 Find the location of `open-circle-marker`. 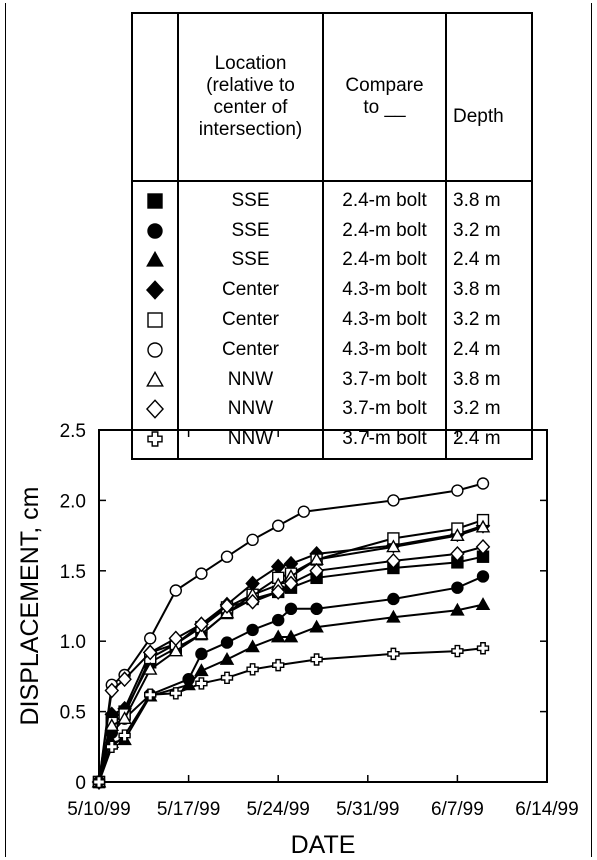

open-circle-marker is located at coordinates (155, 350).